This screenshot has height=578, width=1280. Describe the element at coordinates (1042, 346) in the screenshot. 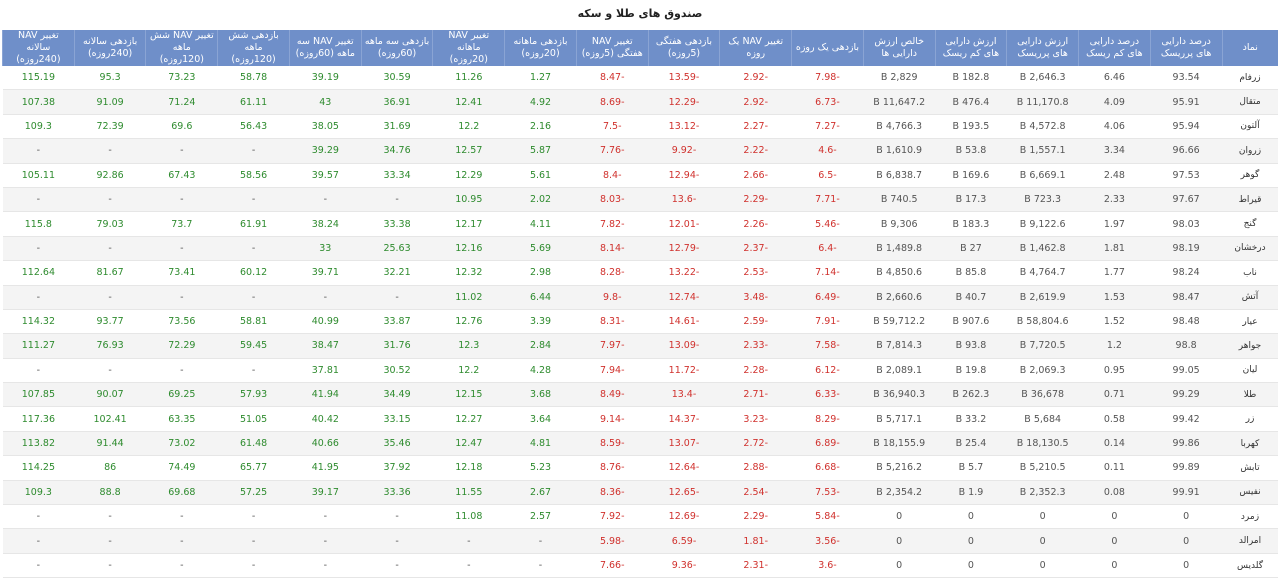

I see `table-cell: 7,720.5 B` at that location.